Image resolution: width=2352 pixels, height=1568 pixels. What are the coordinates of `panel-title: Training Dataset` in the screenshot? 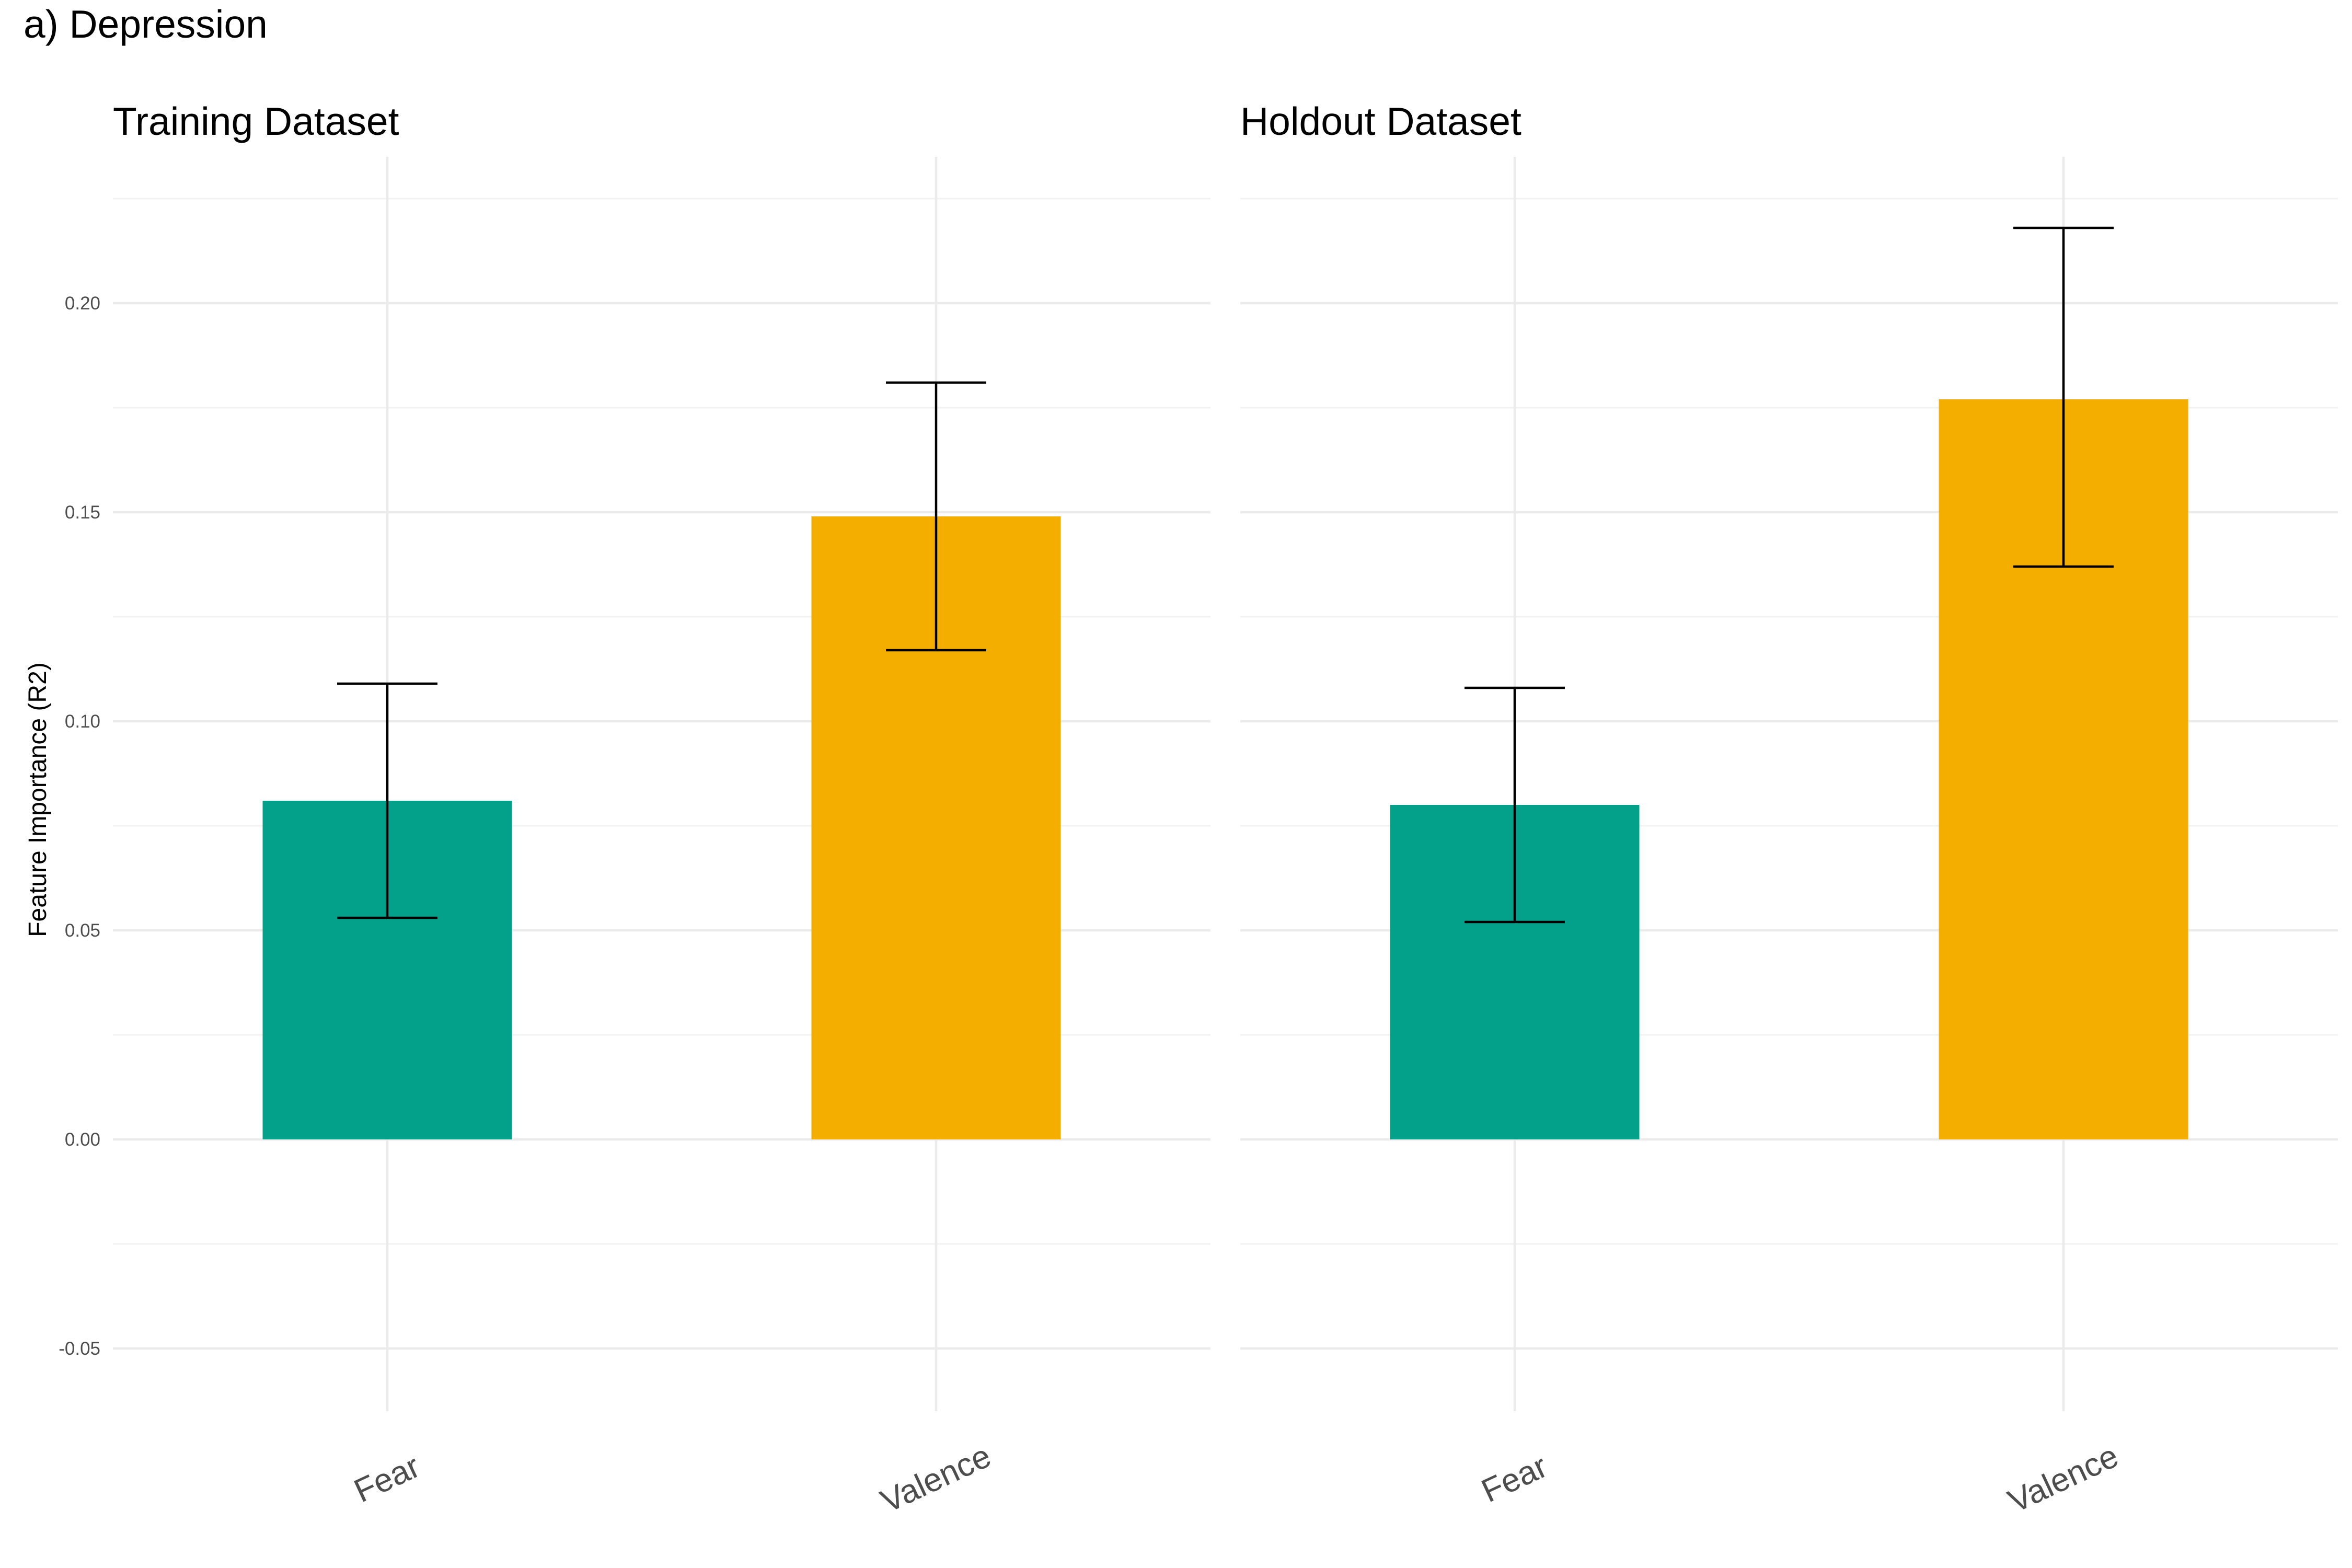 It's located at (256, 121).